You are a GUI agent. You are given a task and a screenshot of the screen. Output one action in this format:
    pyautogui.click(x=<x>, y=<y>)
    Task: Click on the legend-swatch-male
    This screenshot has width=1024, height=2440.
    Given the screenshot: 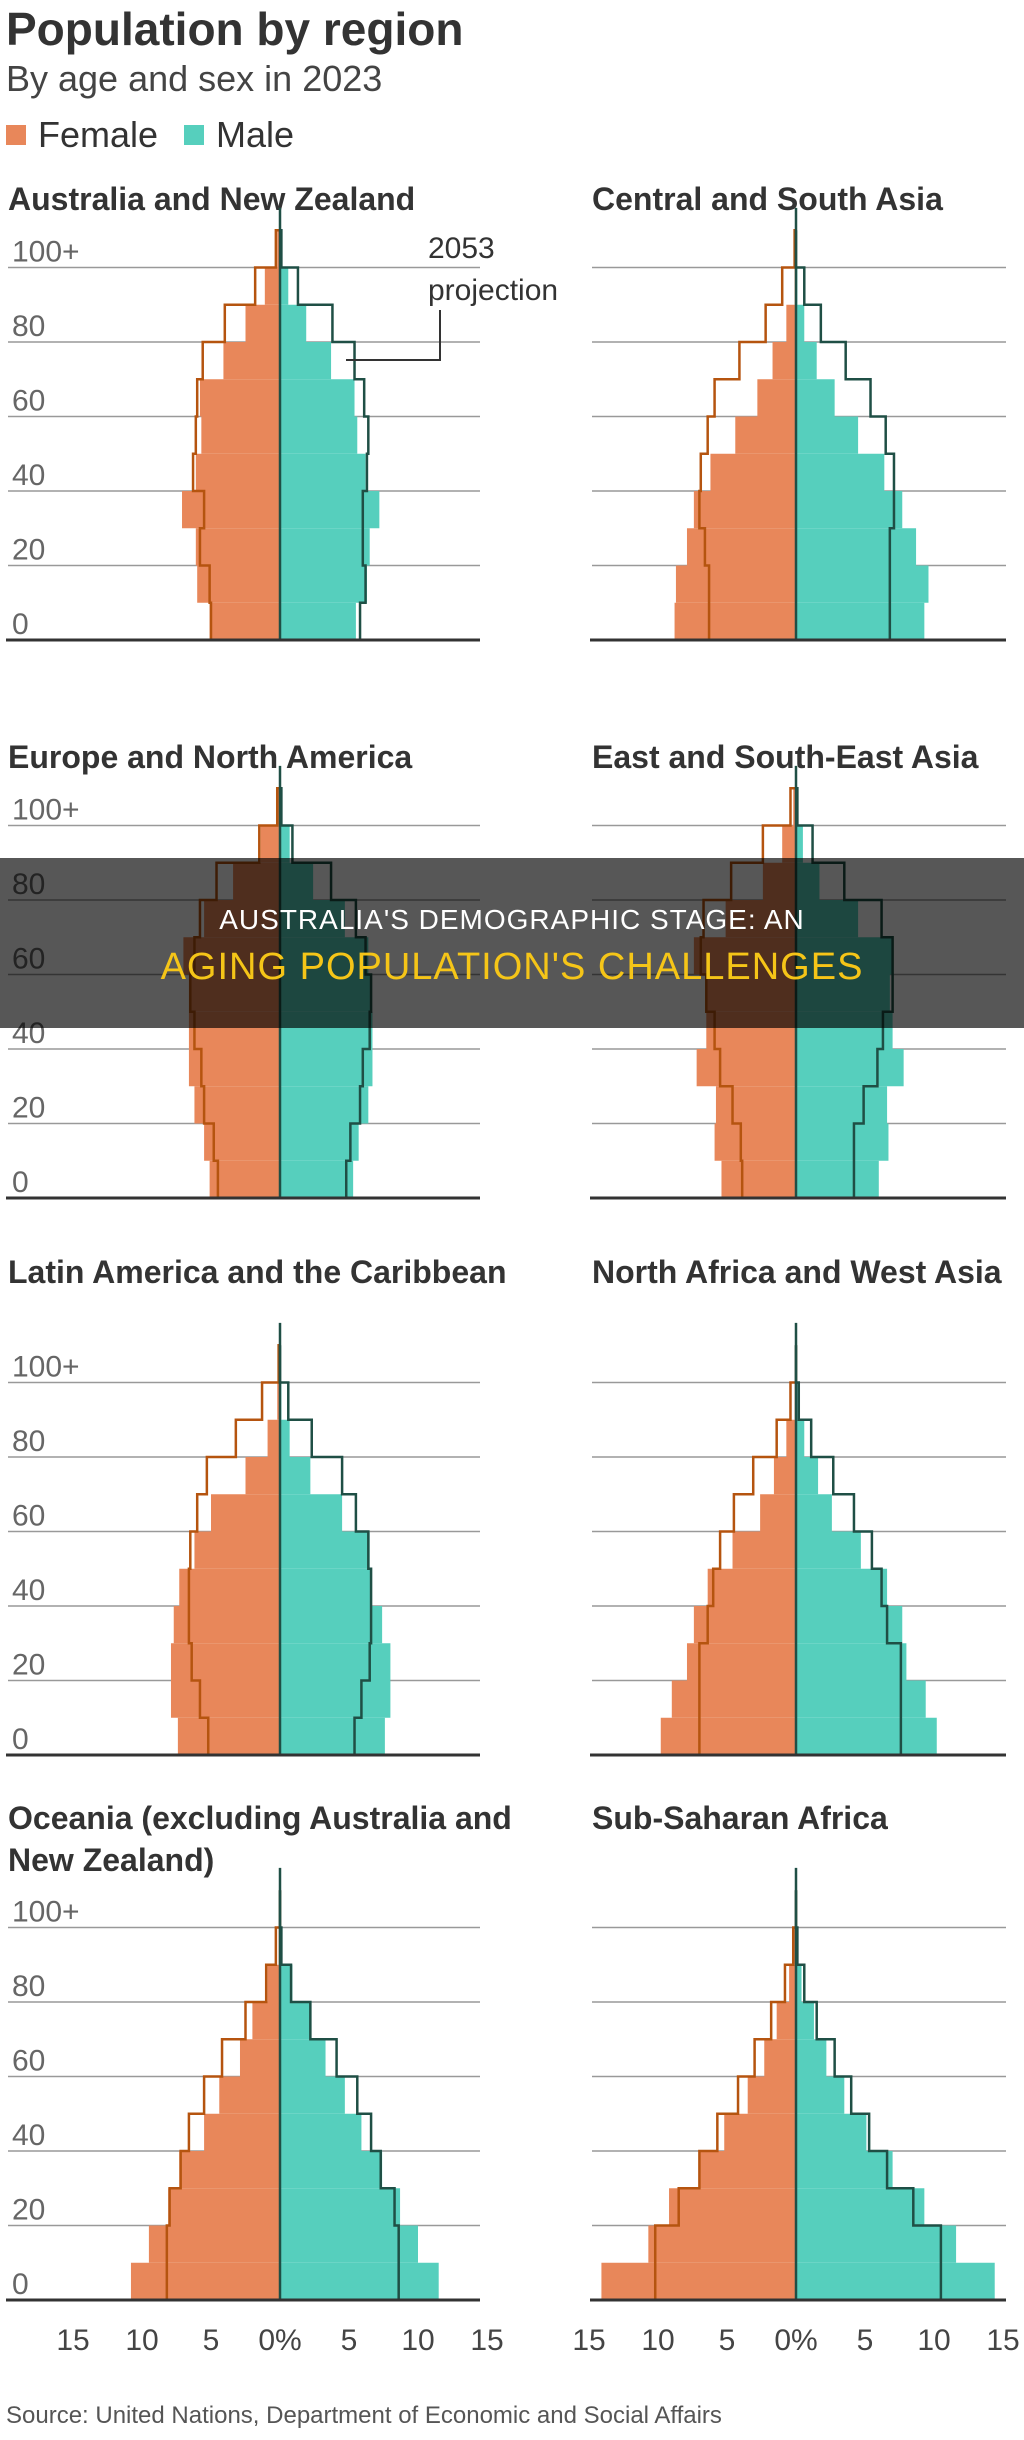 What is the action you would take?
    pyautogui.click(x=194, y=135)
    